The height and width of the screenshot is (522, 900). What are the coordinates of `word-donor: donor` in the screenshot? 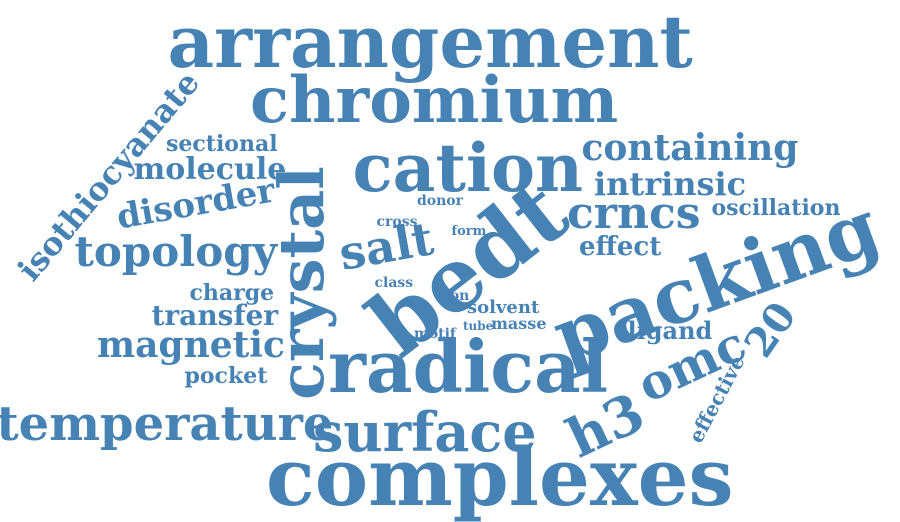 It's located at (440, 201).